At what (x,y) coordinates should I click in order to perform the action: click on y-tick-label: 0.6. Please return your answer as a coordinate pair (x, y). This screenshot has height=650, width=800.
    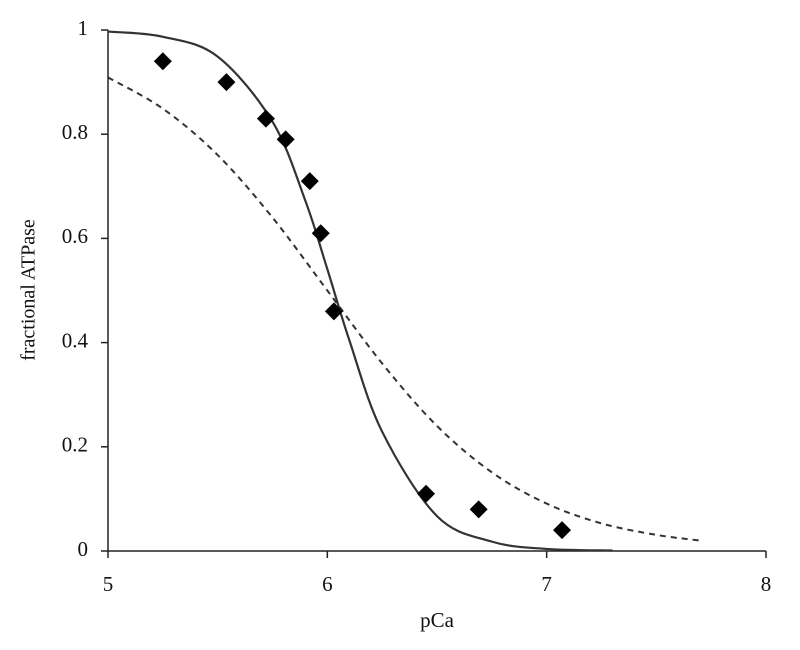
    Looking at the image, I should click on (75, 236).